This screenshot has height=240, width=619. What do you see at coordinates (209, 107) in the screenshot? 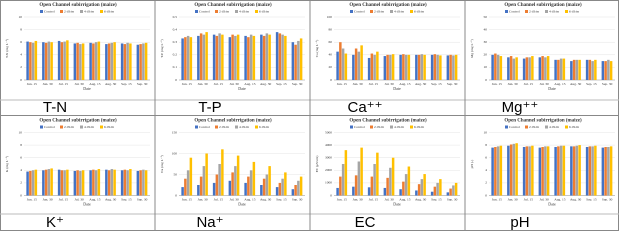
I see `panel-caption: T-P` at bounding box center [209, 107].